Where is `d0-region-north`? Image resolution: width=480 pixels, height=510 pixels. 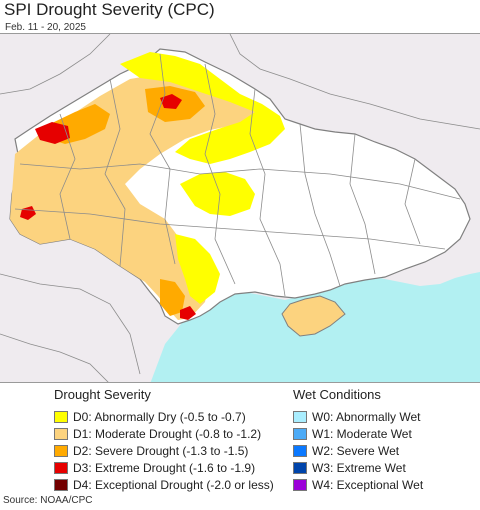 d0-region-north is located at coordinates (202, 108).